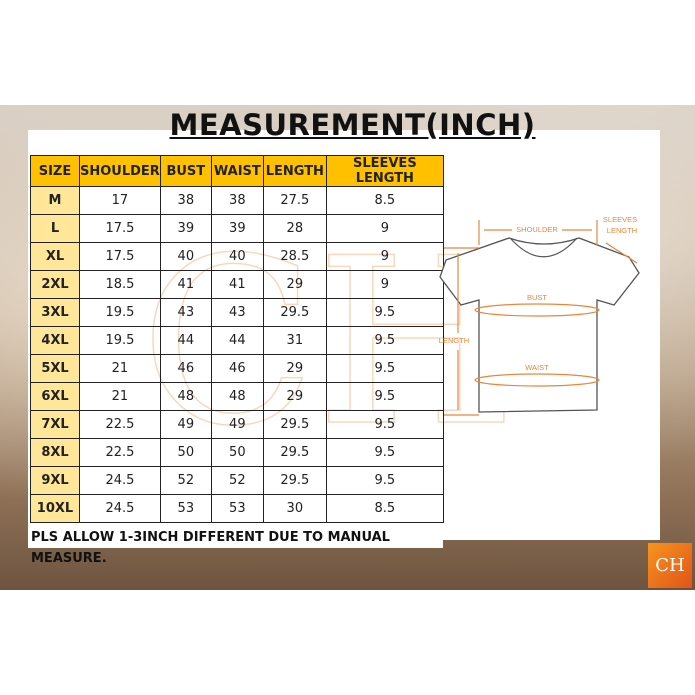 Image resolution: width=695 pixels, height=695 pixels. What do you see at coordinates (384, 171) in the screenshot?
I see `column-header: SLEEVES LENGTH` at bounding box center [384, 171].